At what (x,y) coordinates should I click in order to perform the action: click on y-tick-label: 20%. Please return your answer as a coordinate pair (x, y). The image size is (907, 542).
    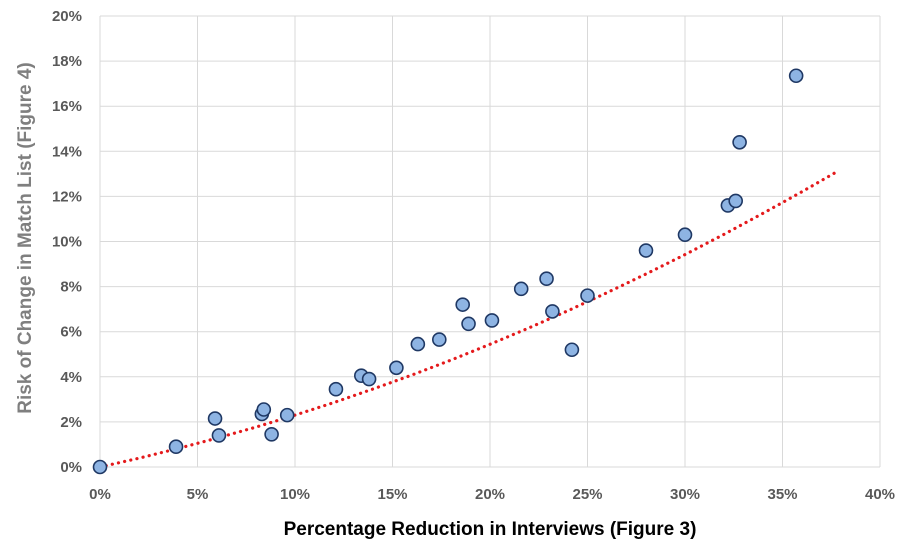
    Looking at the image, I should click on (67, 16).